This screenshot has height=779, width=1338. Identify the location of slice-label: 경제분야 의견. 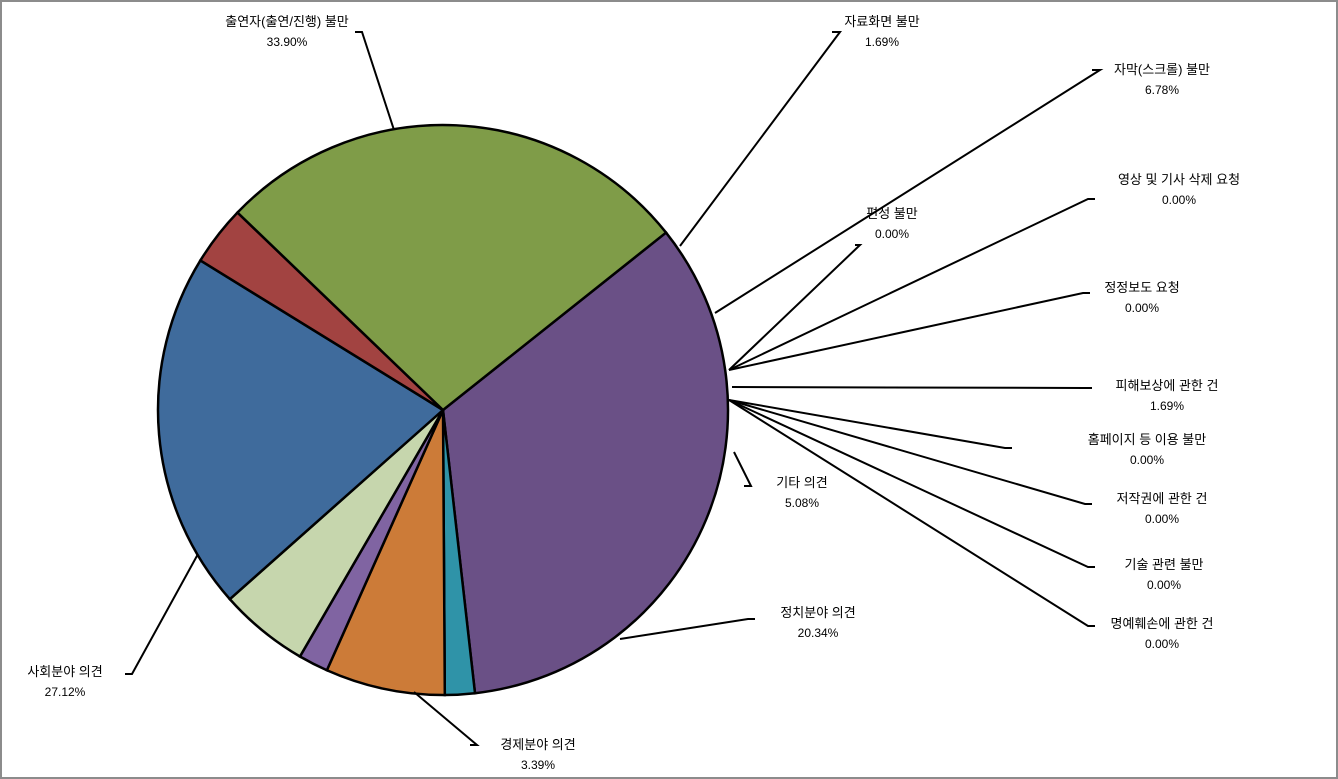
(537, 744).